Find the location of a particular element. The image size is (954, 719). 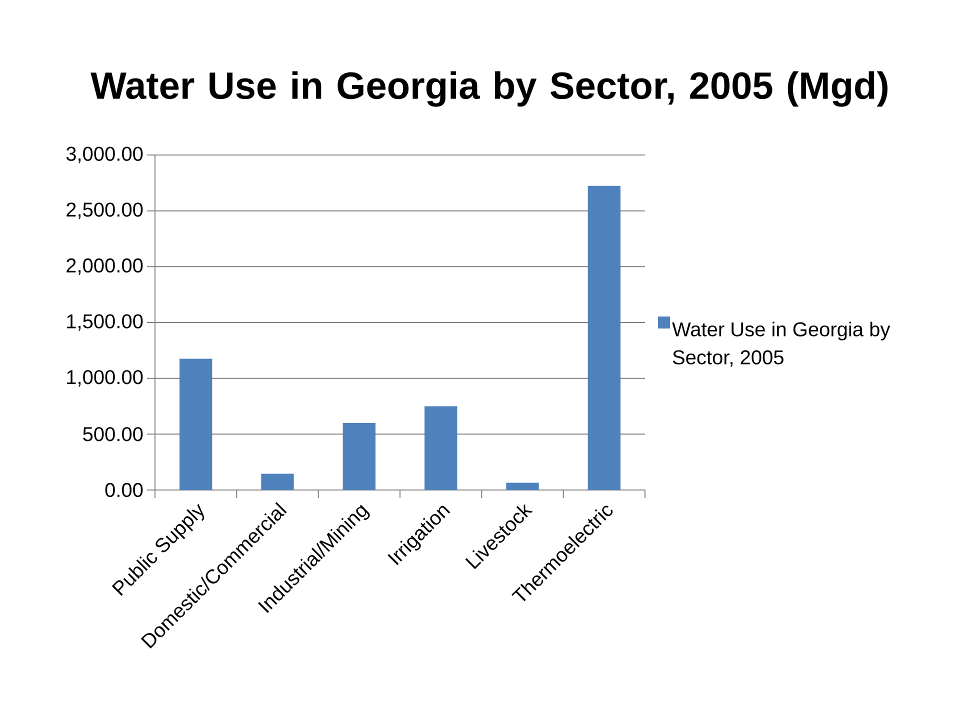

y-tick-label: 2,500.00 is located at coordinates (104, 211).